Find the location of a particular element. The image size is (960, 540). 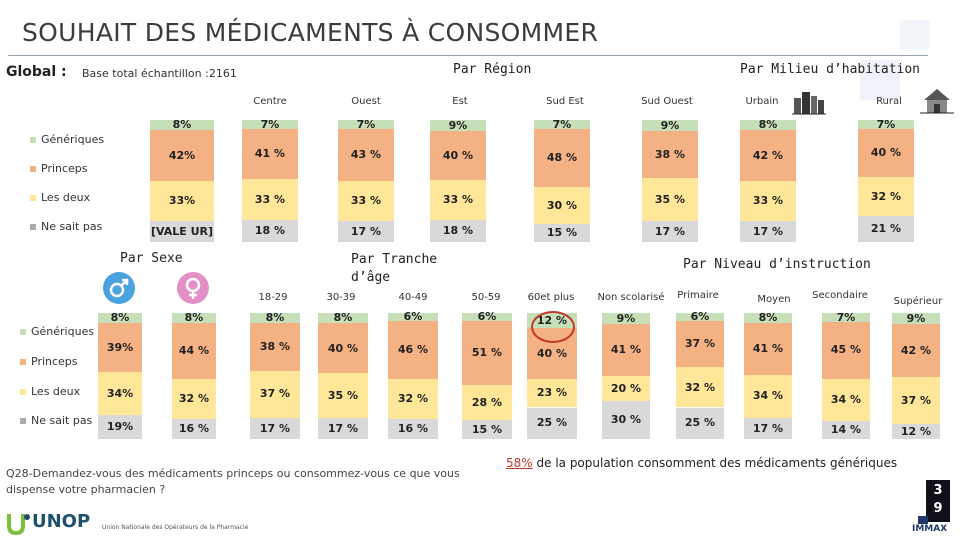

data-label: 20 % is located at coordinates (626, 388).